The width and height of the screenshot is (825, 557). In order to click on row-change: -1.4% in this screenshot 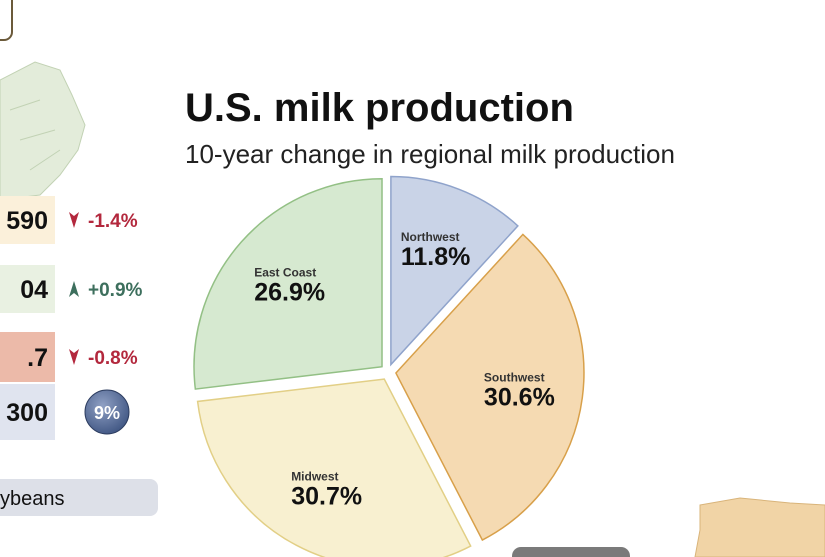, I will do `click(113, 221)`.